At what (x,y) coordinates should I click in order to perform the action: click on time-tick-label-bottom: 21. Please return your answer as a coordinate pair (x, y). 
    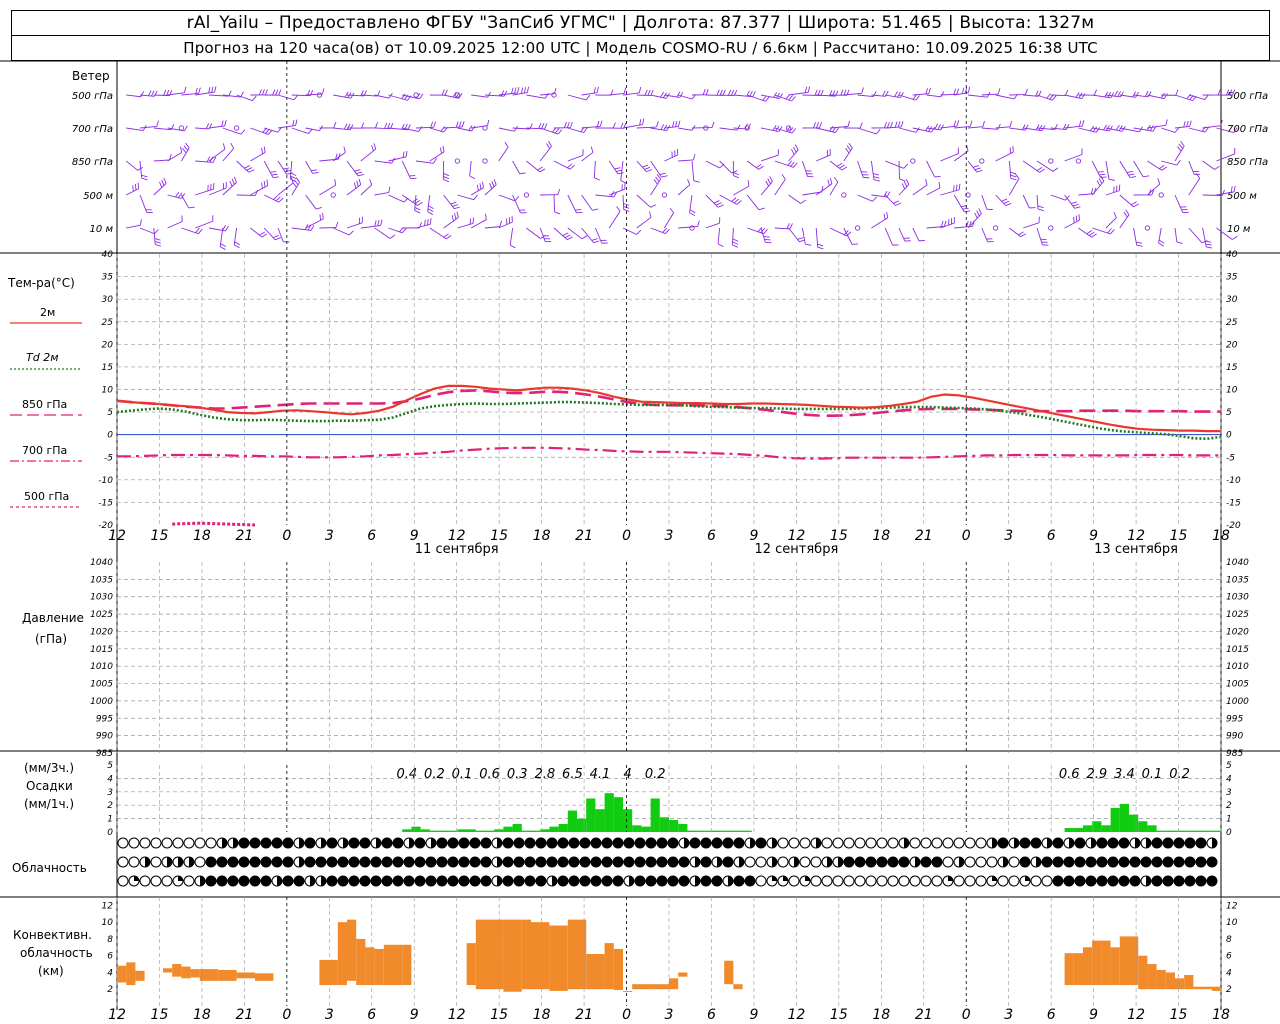
    Looking at the image, I should click on (584, 1015).